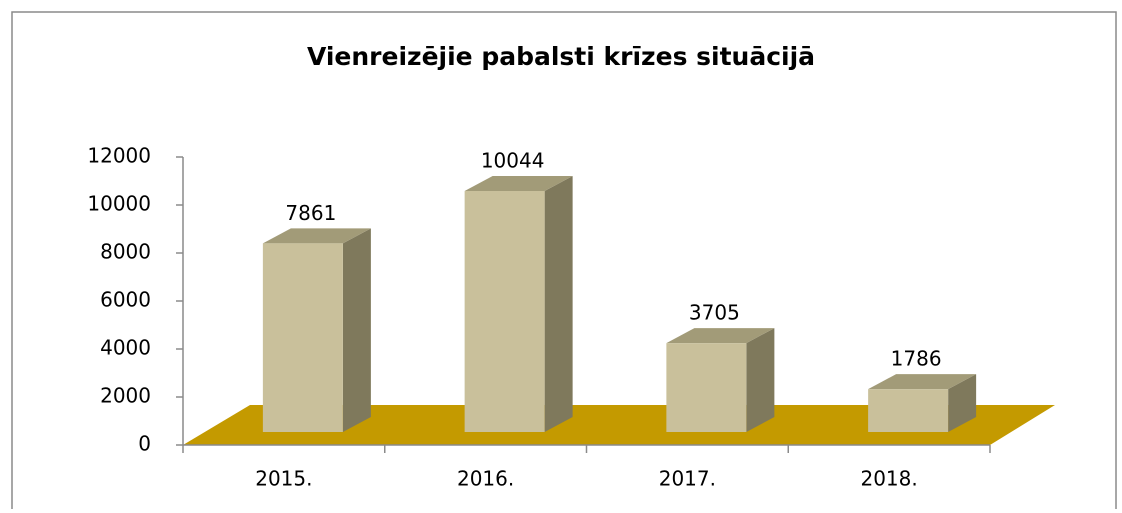 This screenshot has height=513, width=1122. I want to click on x-tick-label: 2015., so click(283, 479).